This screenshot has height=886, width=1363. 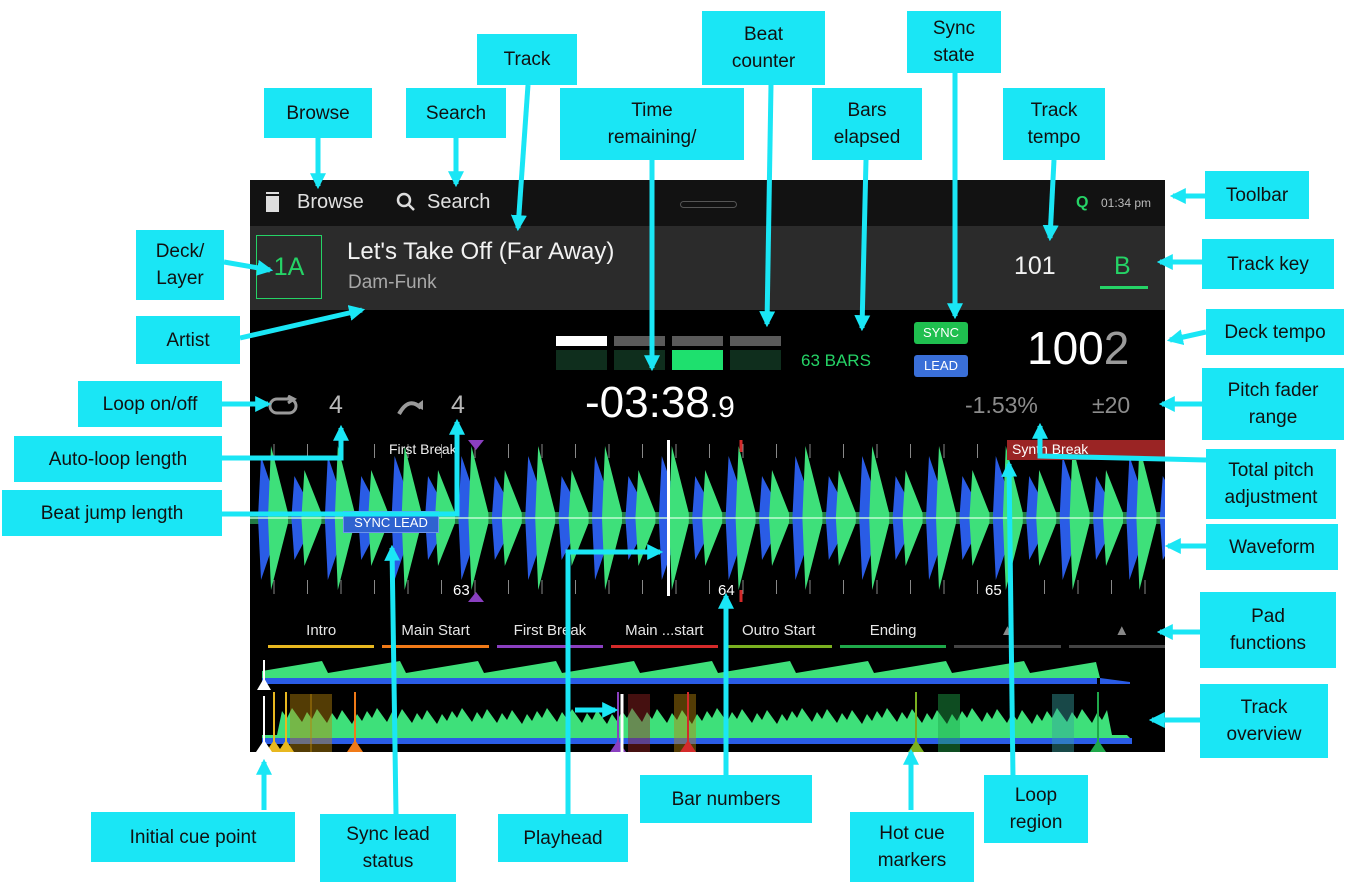 What do you see at coordinates (458, 405) in the screenshot?
I see `beat-jump-length: 4` at bounding box center [458, 405].